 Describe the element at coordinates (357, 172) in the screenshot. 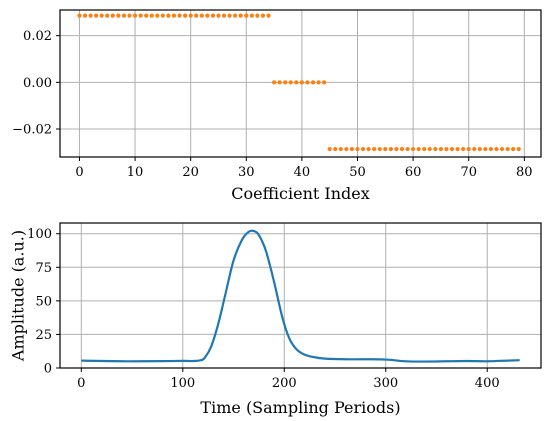

I see `x-tick-label: 50` at that location.